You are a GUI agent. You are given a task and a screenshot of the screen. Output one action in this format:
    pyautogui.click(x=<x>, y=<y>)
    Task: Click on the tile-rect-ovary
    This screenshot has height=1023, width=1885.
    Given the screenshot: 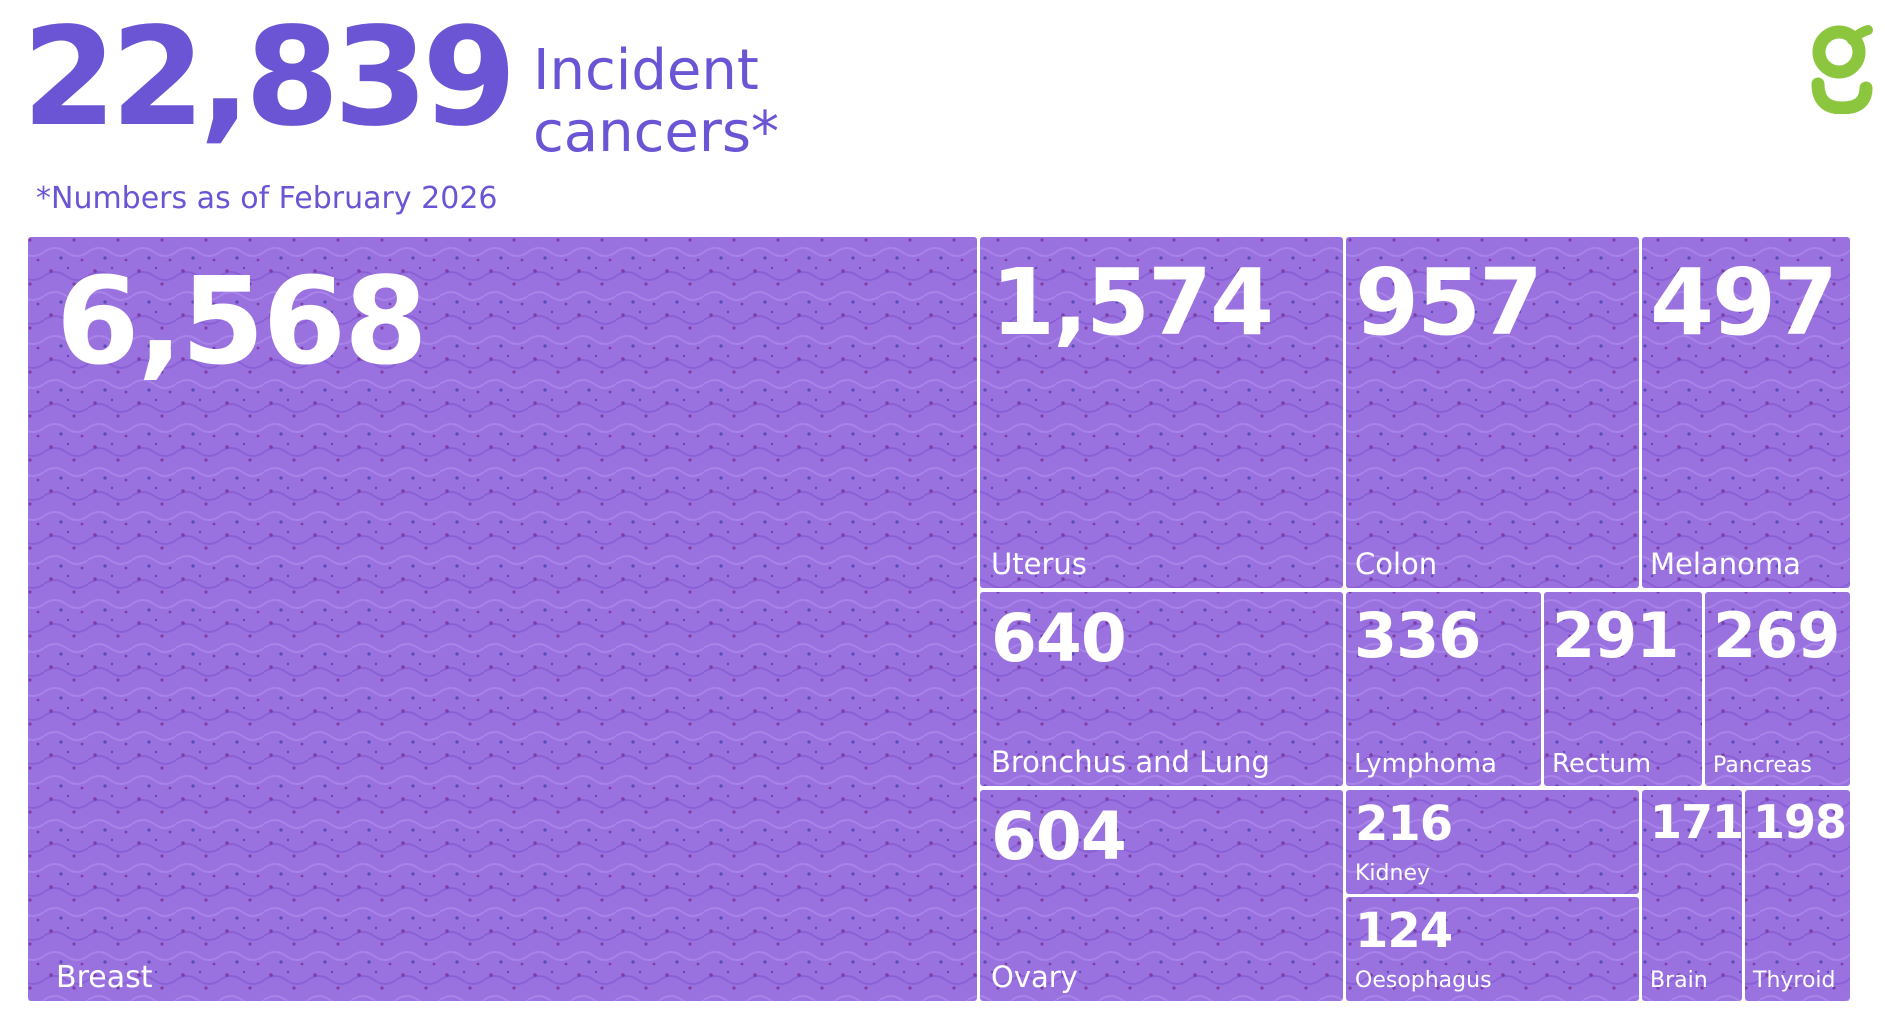 What is the action you would take?
    pyautogui.click(x=1161, y=895)
    